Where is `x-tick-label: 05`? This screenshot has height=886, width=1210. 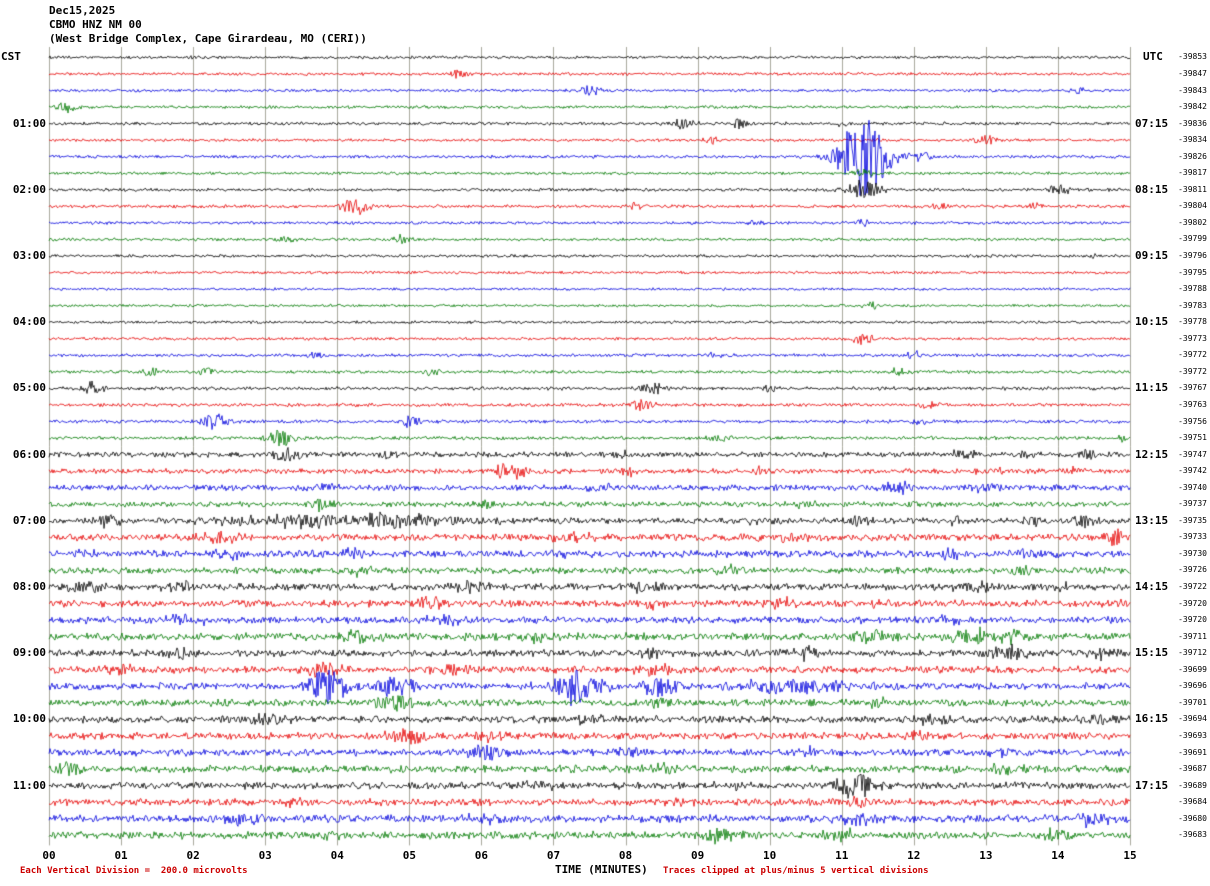
x-tick-label: 05 is located at coordinates (409, 855).